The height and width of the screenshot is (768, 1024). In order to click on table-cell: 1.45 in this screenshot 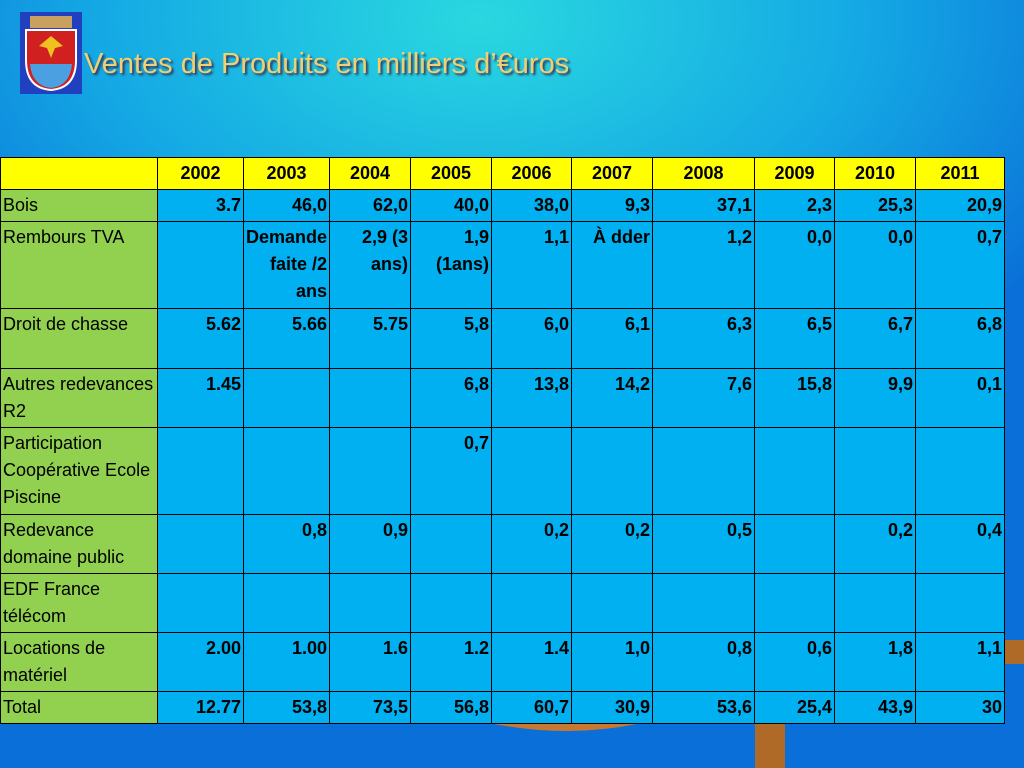, I will do `click(200, 398)`.